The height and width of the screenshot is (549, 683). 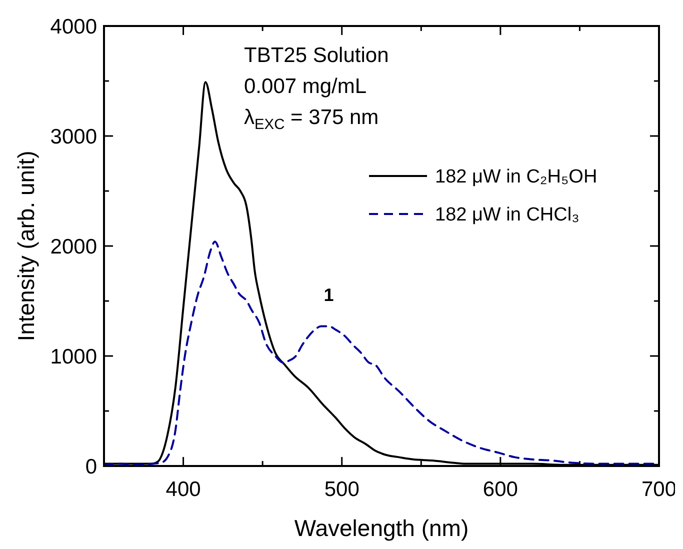 What do you see at coordinates (316, 55) in the screenshot?
I see `annotation: TBT25 Solution` at bounding box center [316, 55].